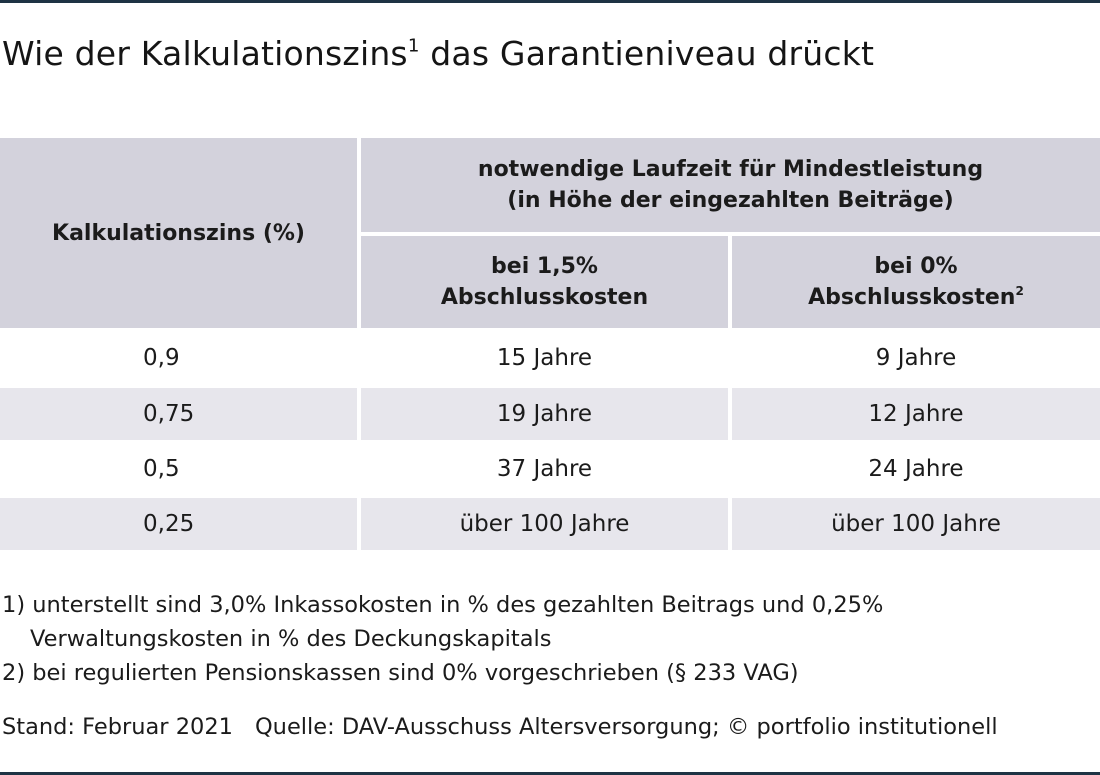 The width and height of the screenshot is (1100, 775). I want to click on table-row-cell-zins: 0,5, so click(161, 469).